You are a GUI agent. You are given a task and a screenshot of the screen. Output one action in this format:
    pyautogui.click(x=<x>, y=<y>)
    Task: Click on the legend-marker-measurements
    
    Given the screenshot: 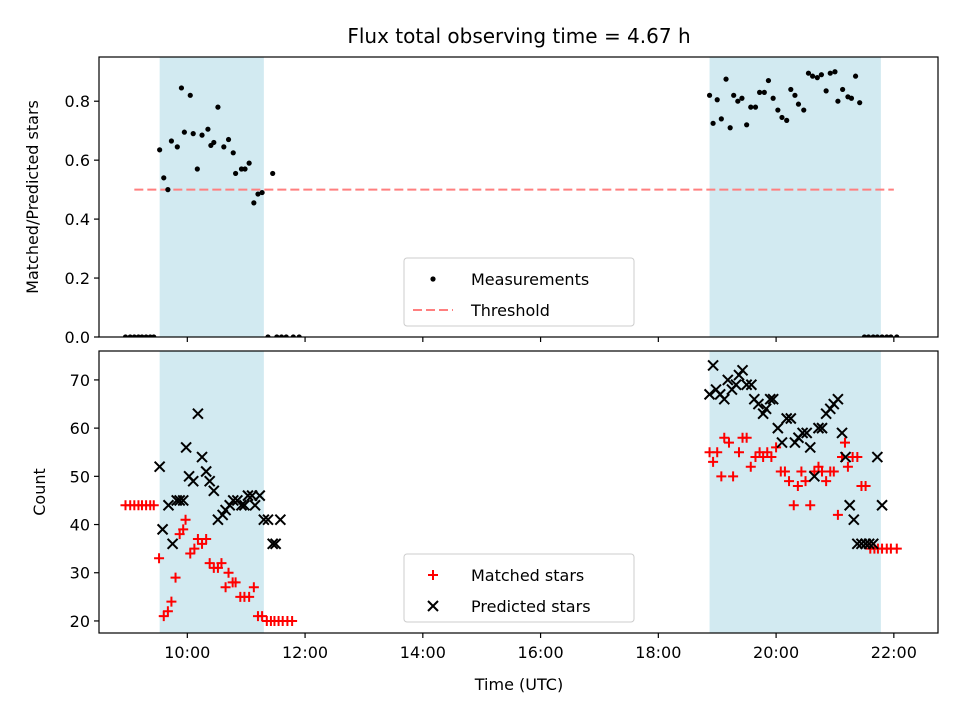 What is the action you would take?
    pyautogui.click(x=433, y=279)
    